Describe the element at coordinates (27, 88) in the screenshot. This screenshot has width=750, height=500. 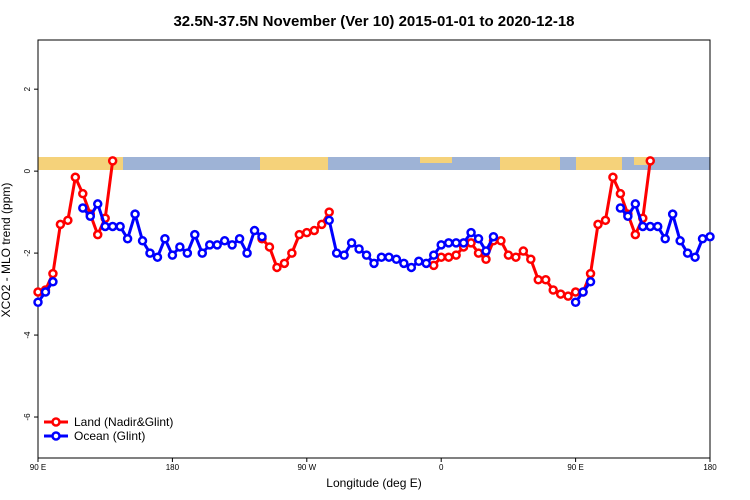
I see `y-tick-label: 2` at that location.